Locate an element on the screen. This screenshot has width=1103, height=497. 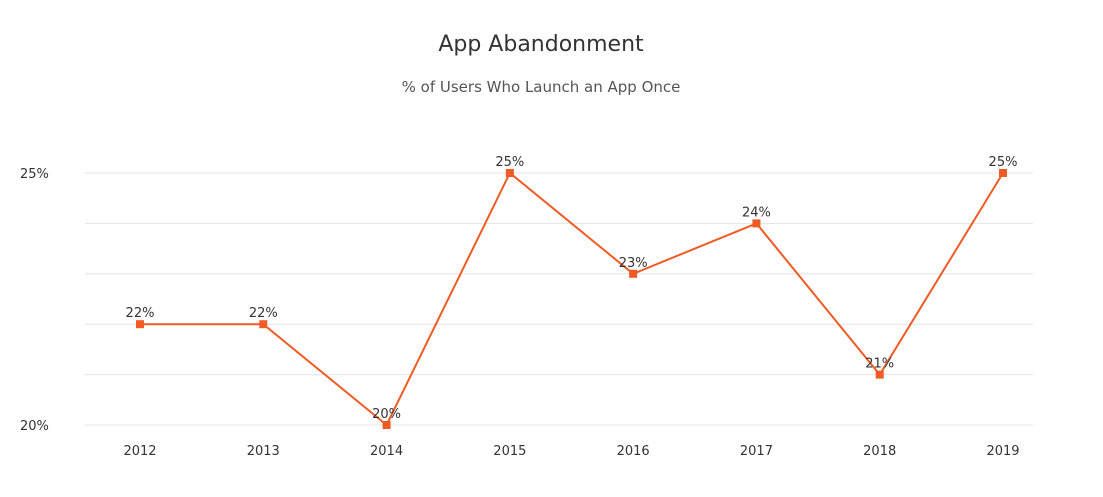
data-label: 21% is located at coordinates (879, 364).